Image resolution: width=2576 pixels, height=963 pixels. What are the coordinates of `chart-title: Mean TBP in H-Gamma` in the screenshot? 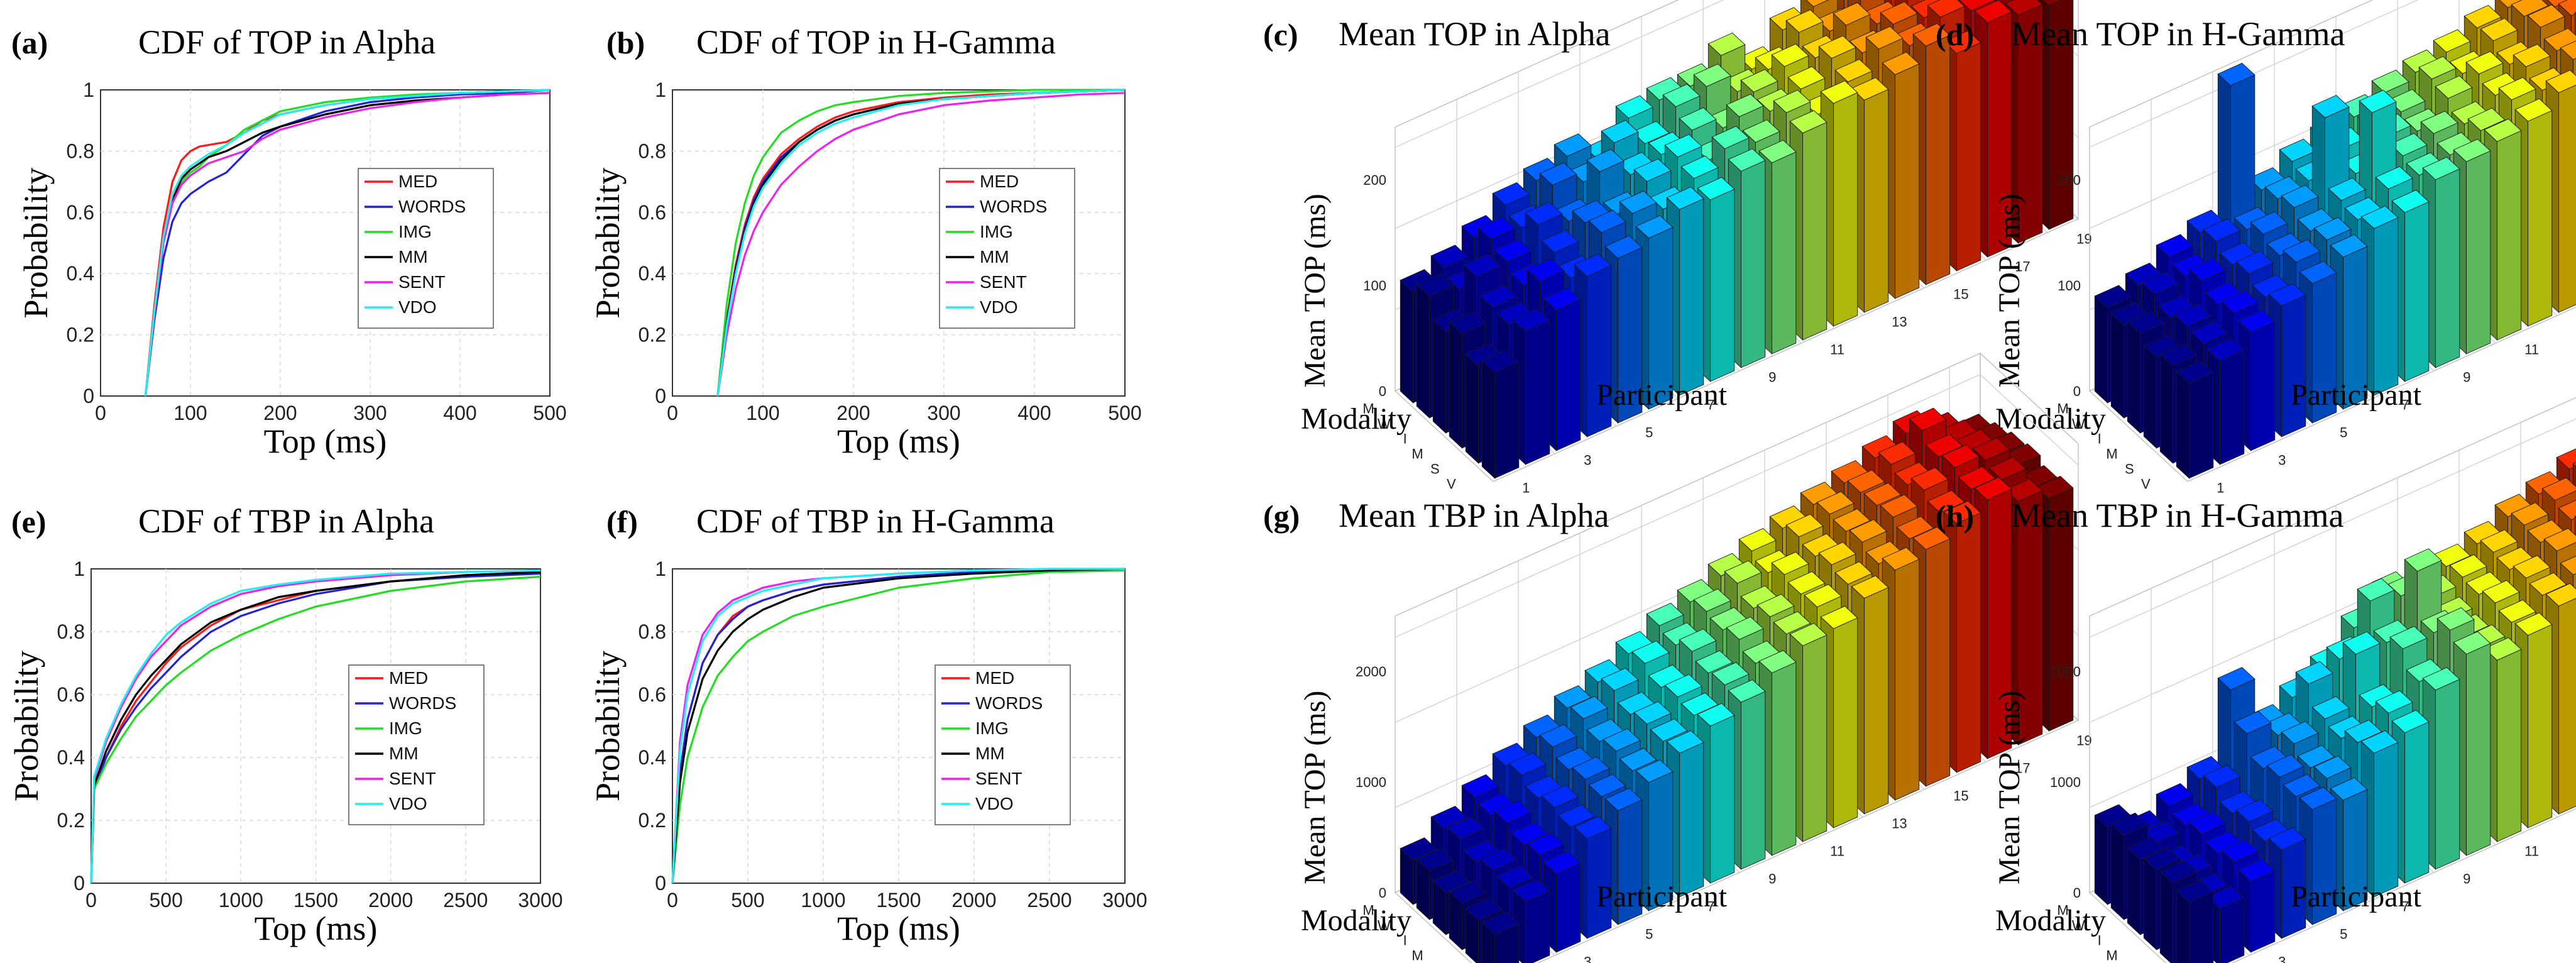 It's located at (2177, 515).